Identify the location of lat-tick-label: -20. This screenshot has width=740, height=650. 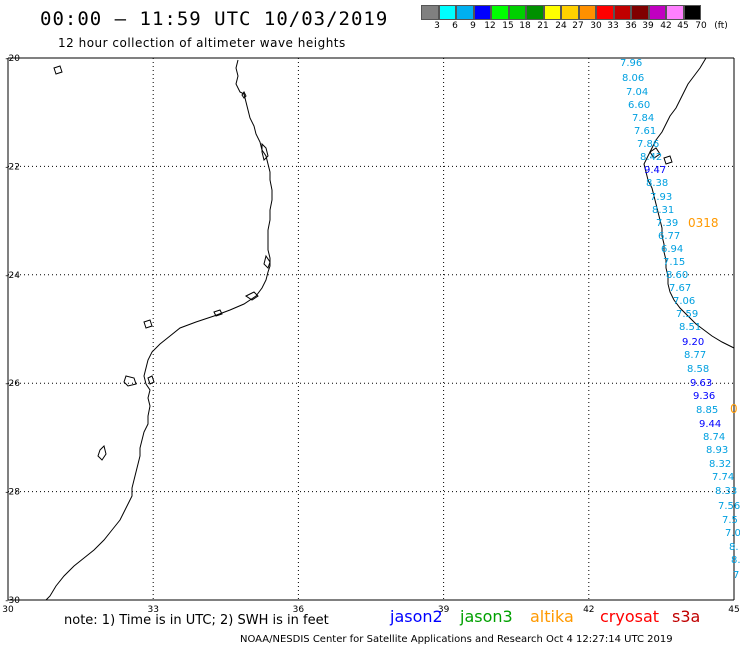
(12, 59).